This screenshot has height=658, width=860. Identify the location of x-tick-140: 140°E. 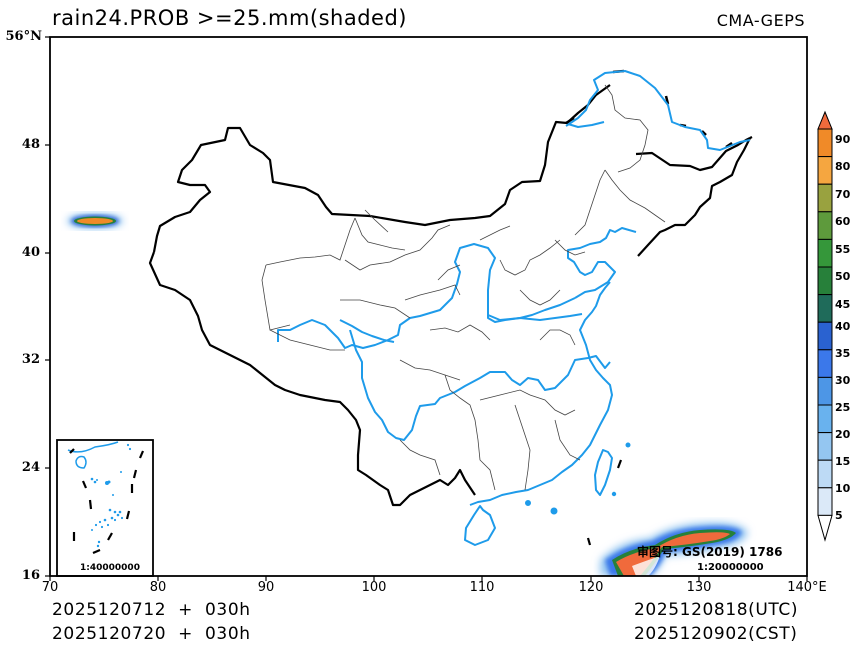
(807, 587).